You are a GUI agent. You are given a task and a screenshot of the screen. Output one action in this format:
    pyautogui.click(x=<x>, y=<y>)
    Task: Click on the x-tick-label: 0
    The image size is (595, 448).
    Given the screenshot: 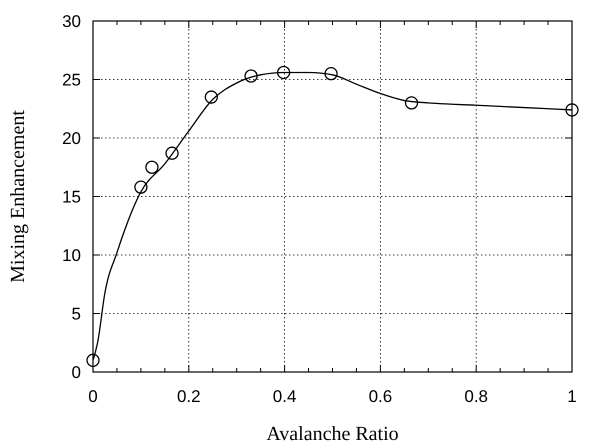 What is the action you would take?
    pyautogui.click(x=93, y=396)
    